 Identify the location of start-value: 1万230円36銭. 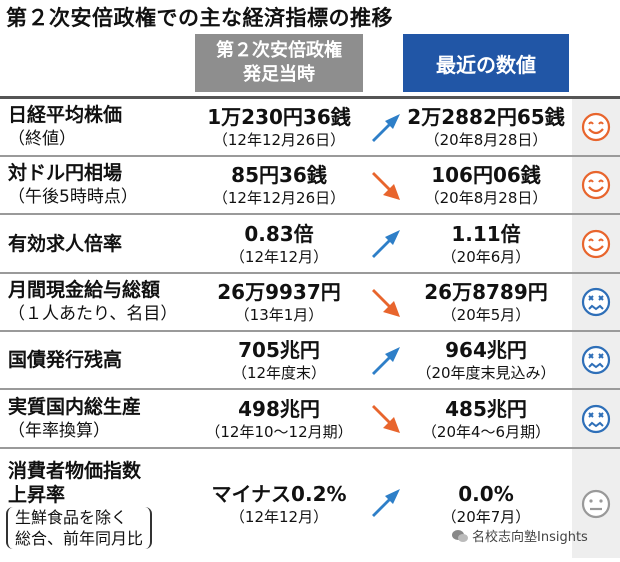
(279, 117).